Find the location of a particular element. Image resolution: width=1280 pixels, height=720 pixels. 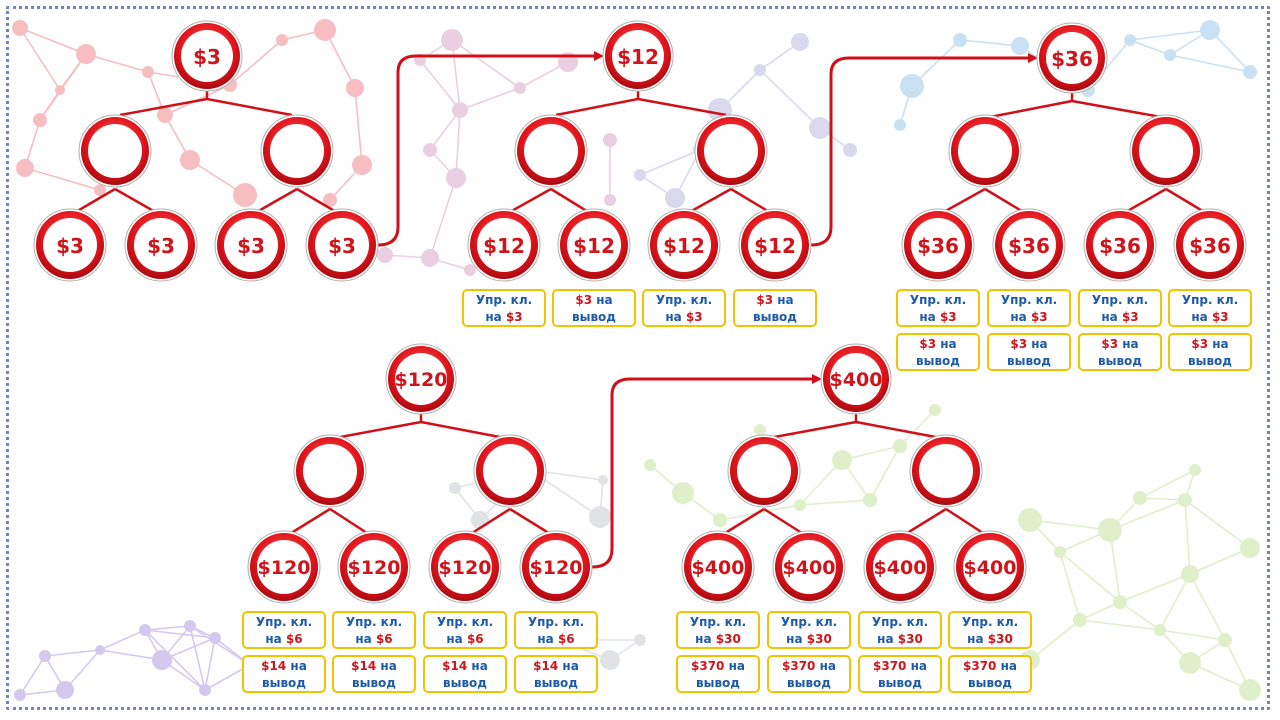

node-value: $12 is located at coordinates (684, 246).